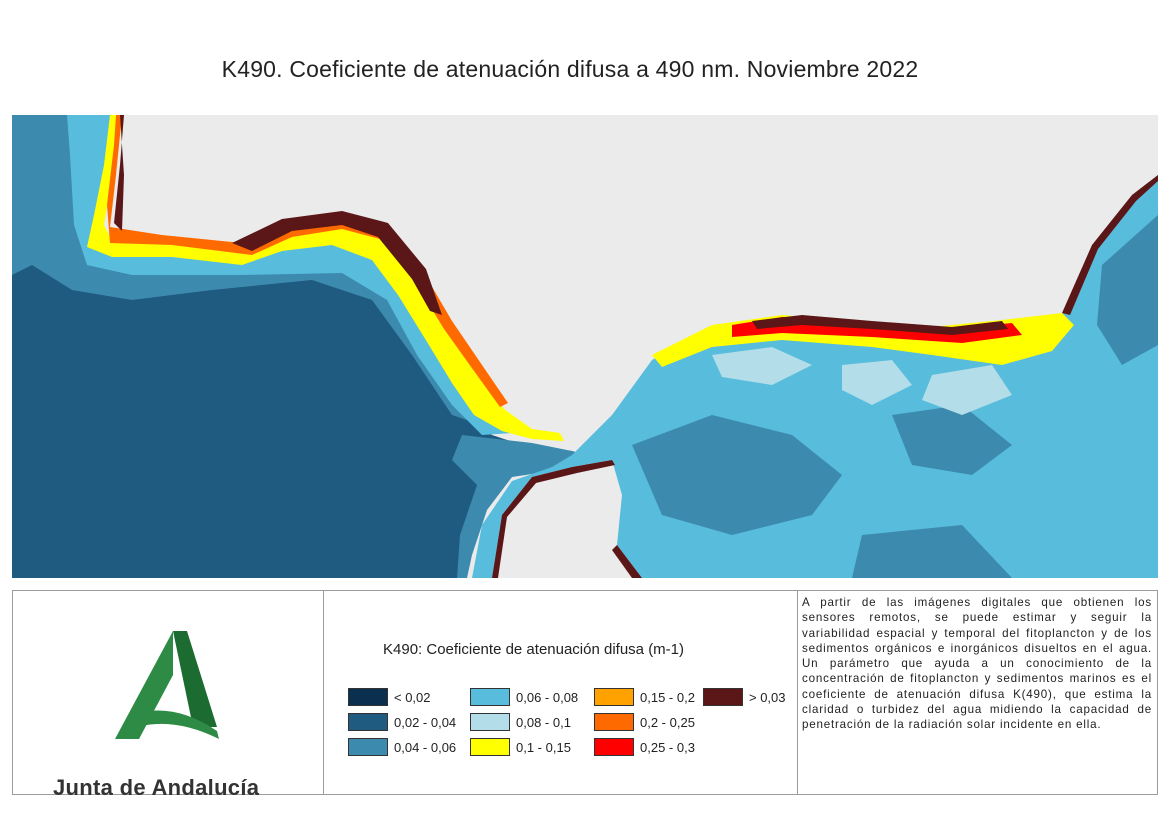  I want to click on legend-label: 0,15 - 0,2, so click(667, 697).